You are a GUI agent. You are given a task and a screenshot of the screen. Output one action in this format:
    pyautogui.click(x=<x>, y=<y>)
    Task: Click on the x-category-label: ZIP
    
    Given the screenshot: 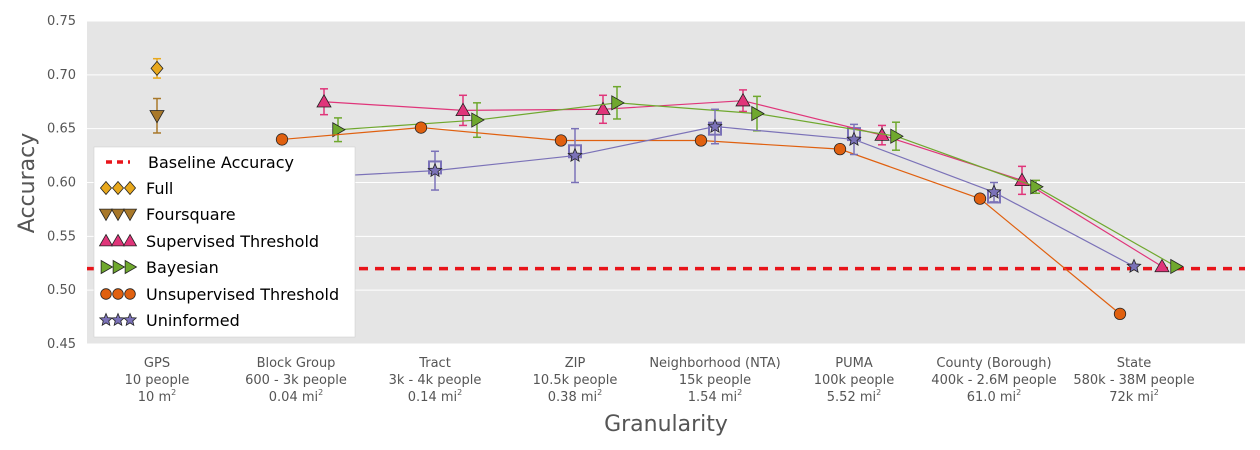 What is the action you would take?
    pyautogui.click(x=575, y=363)
    